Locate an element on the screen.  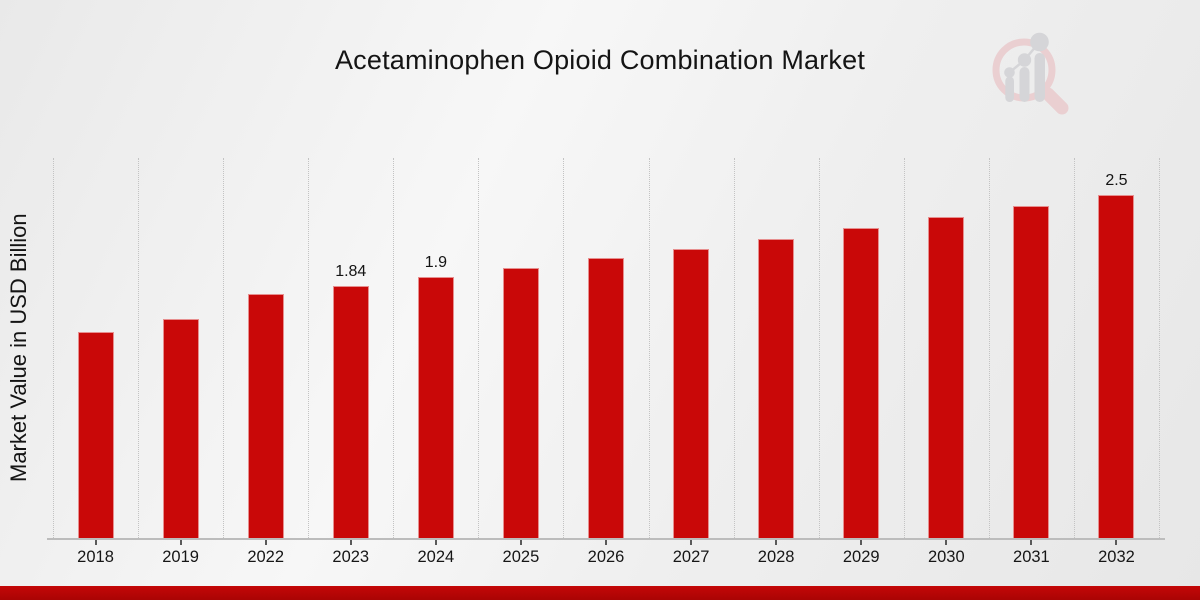
x-axis-line is located at coordinates (606, 539).